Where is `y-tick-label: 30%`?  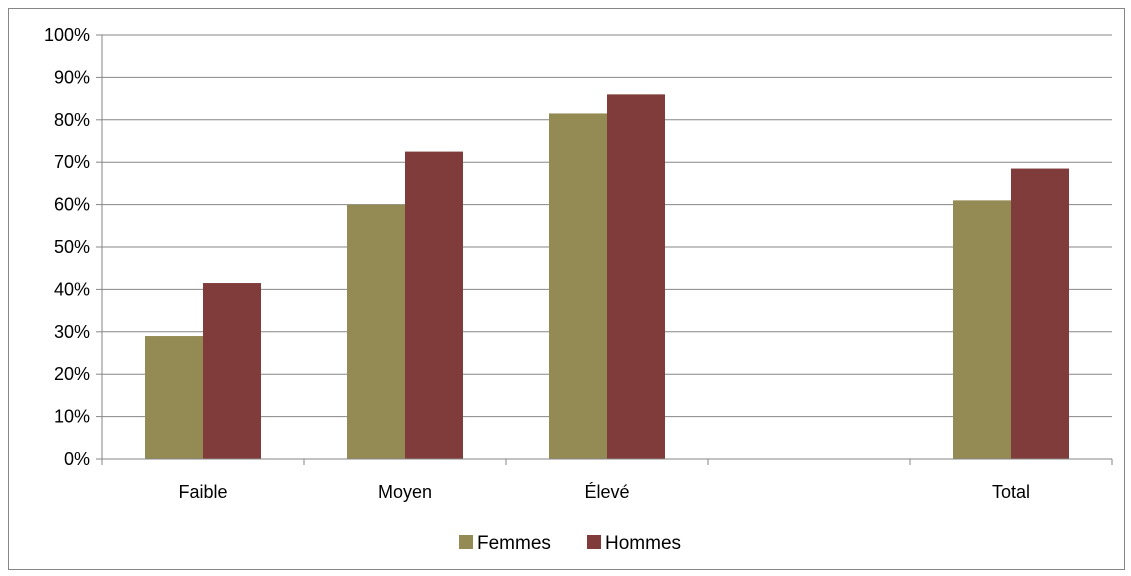 y-tick-label: 30% is located at coordinates (72, 332).